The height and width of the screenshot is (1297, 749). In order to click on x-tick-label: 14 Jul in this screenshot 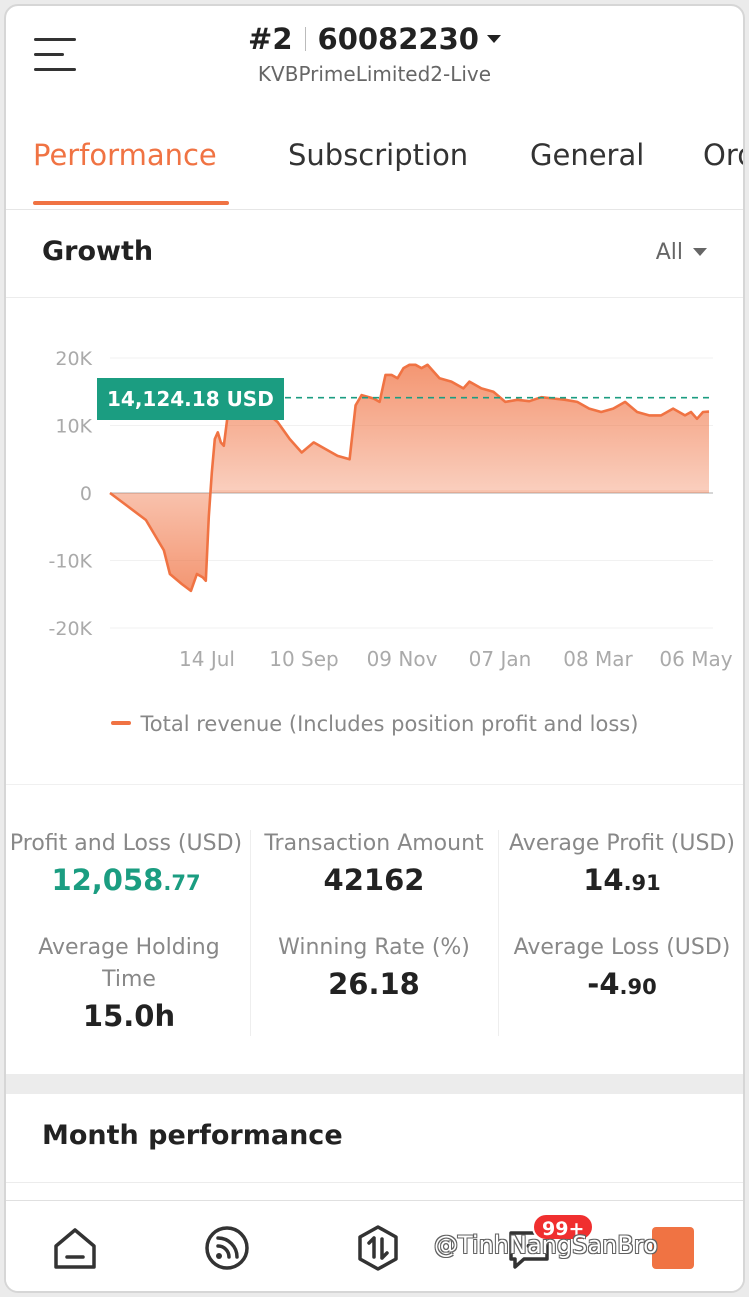, I will do `click(207, 659)`.